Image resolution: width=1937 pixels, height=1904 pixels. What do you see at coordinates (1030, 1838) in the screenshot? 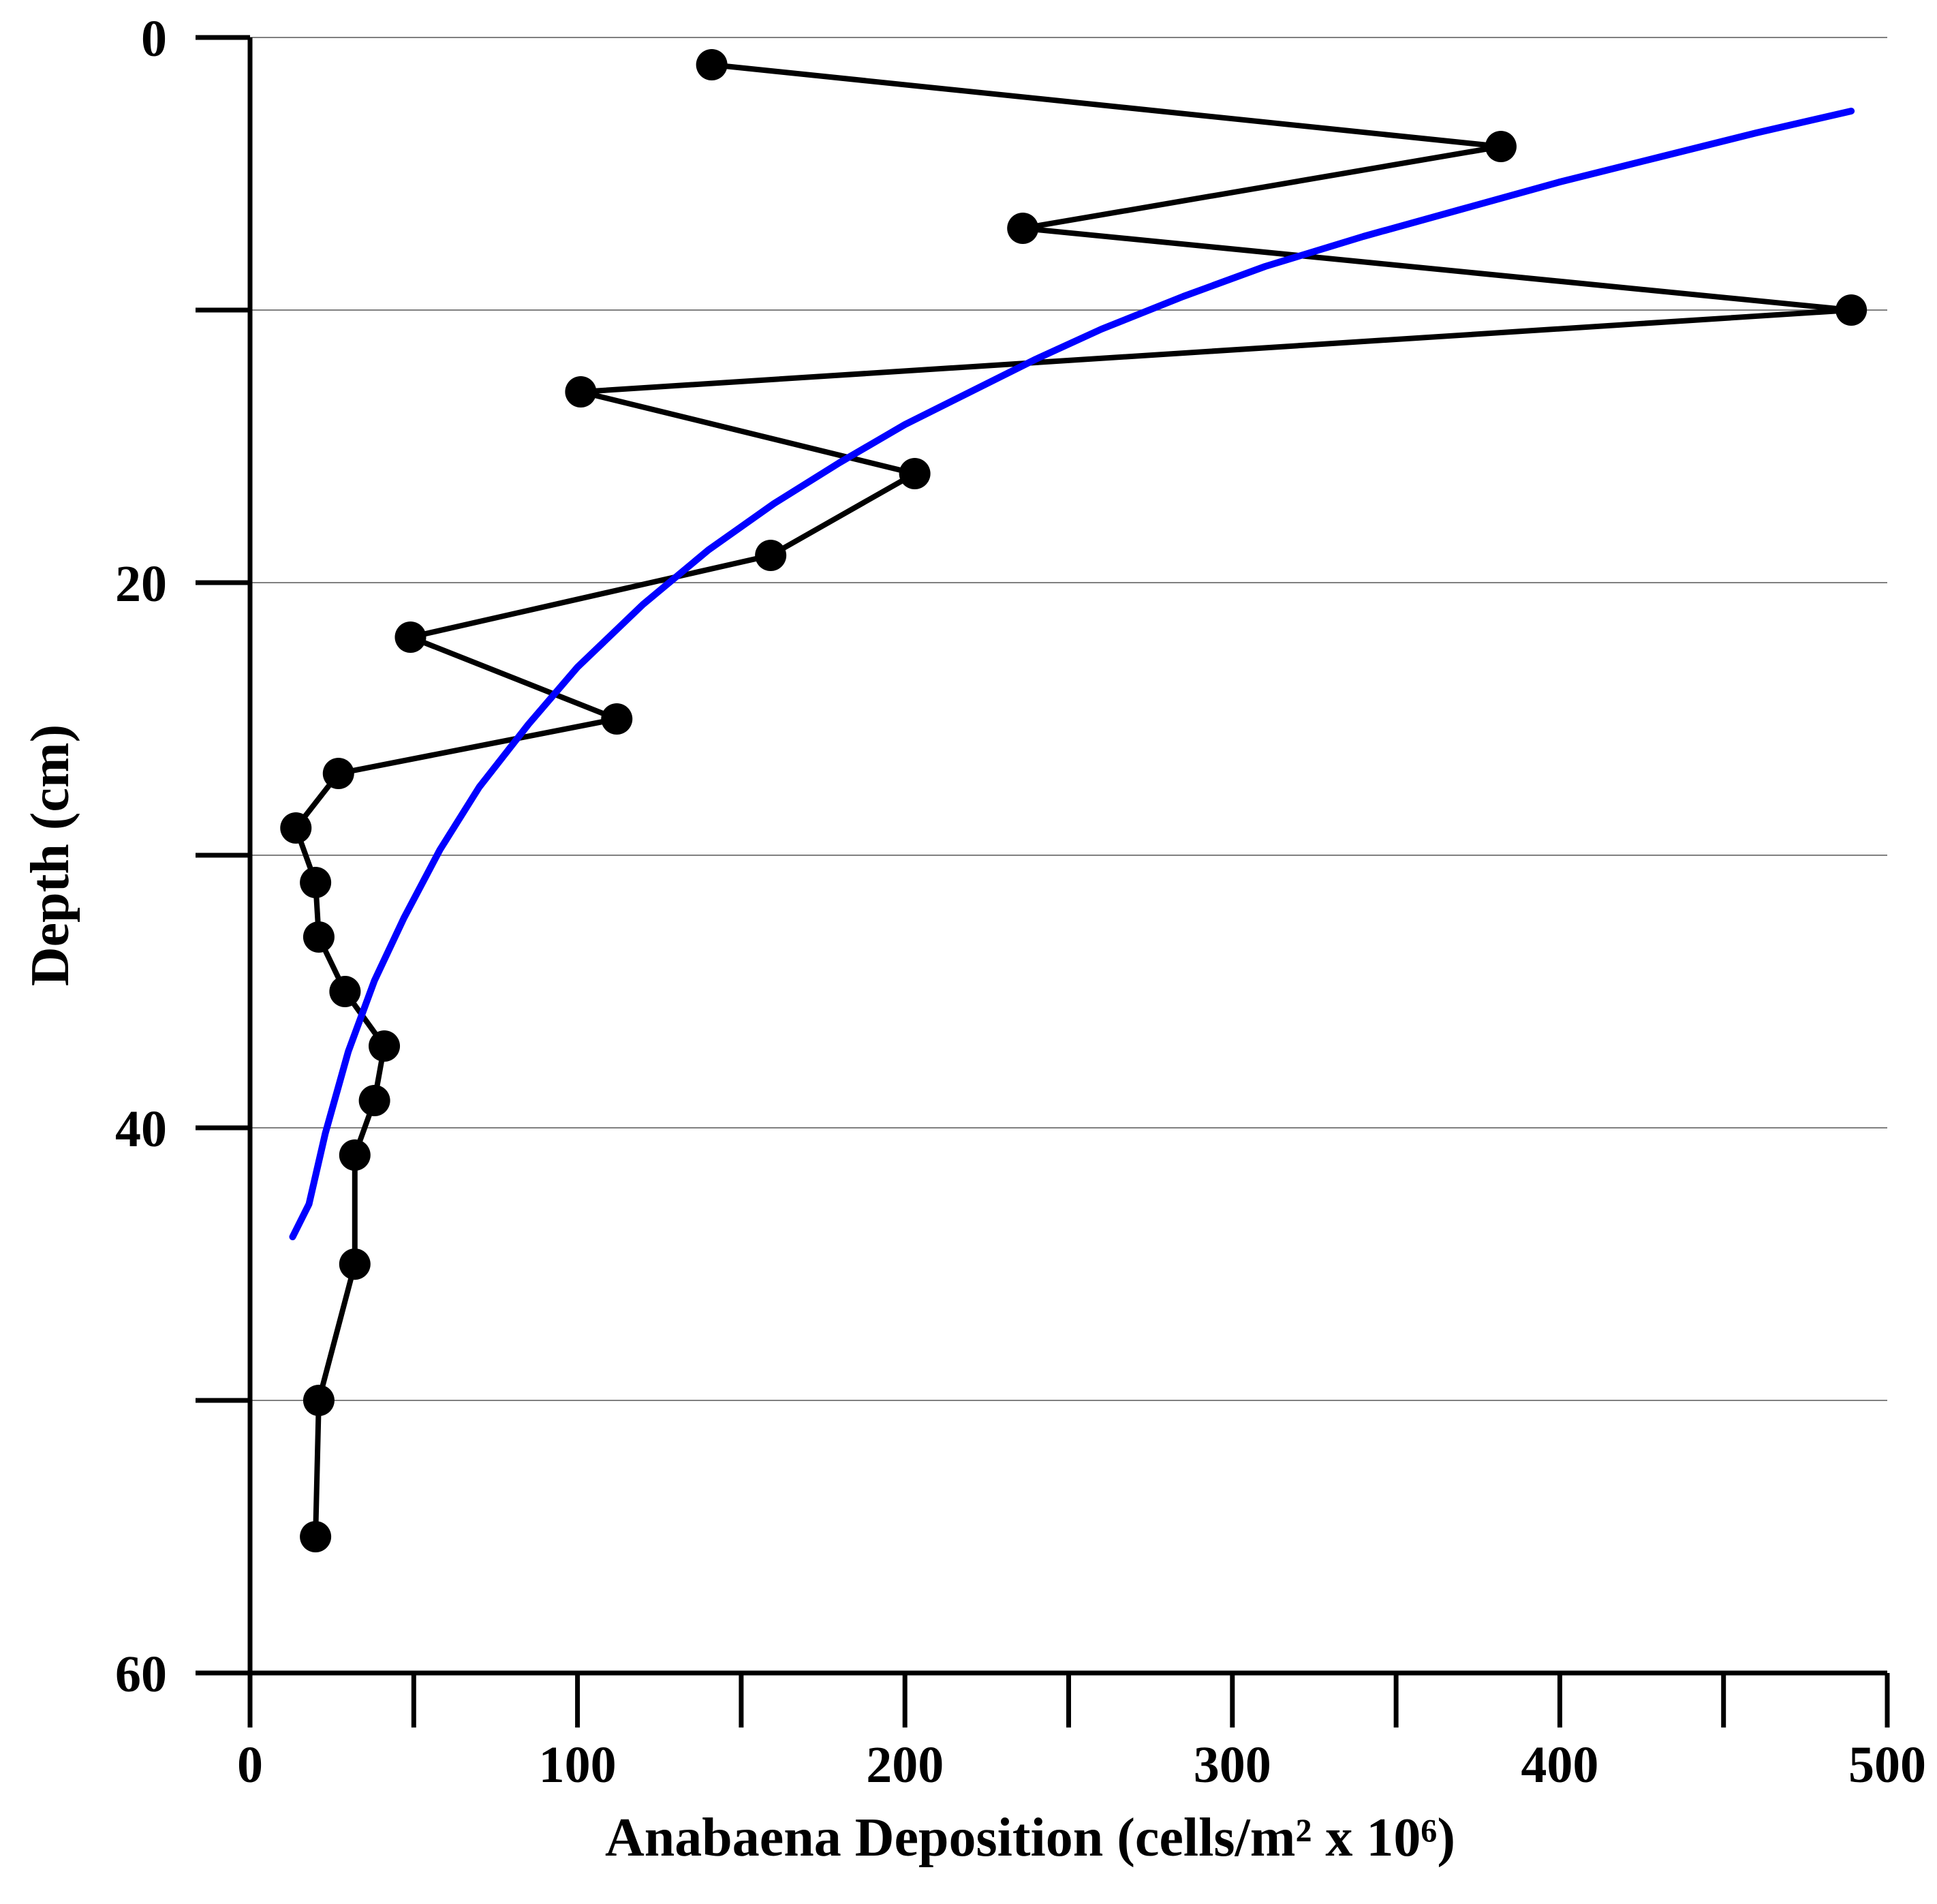
I see `x-axis-title: Anabaena Deposition (cells/m² x 10⁶)` at bounding box center [1030, 1838].